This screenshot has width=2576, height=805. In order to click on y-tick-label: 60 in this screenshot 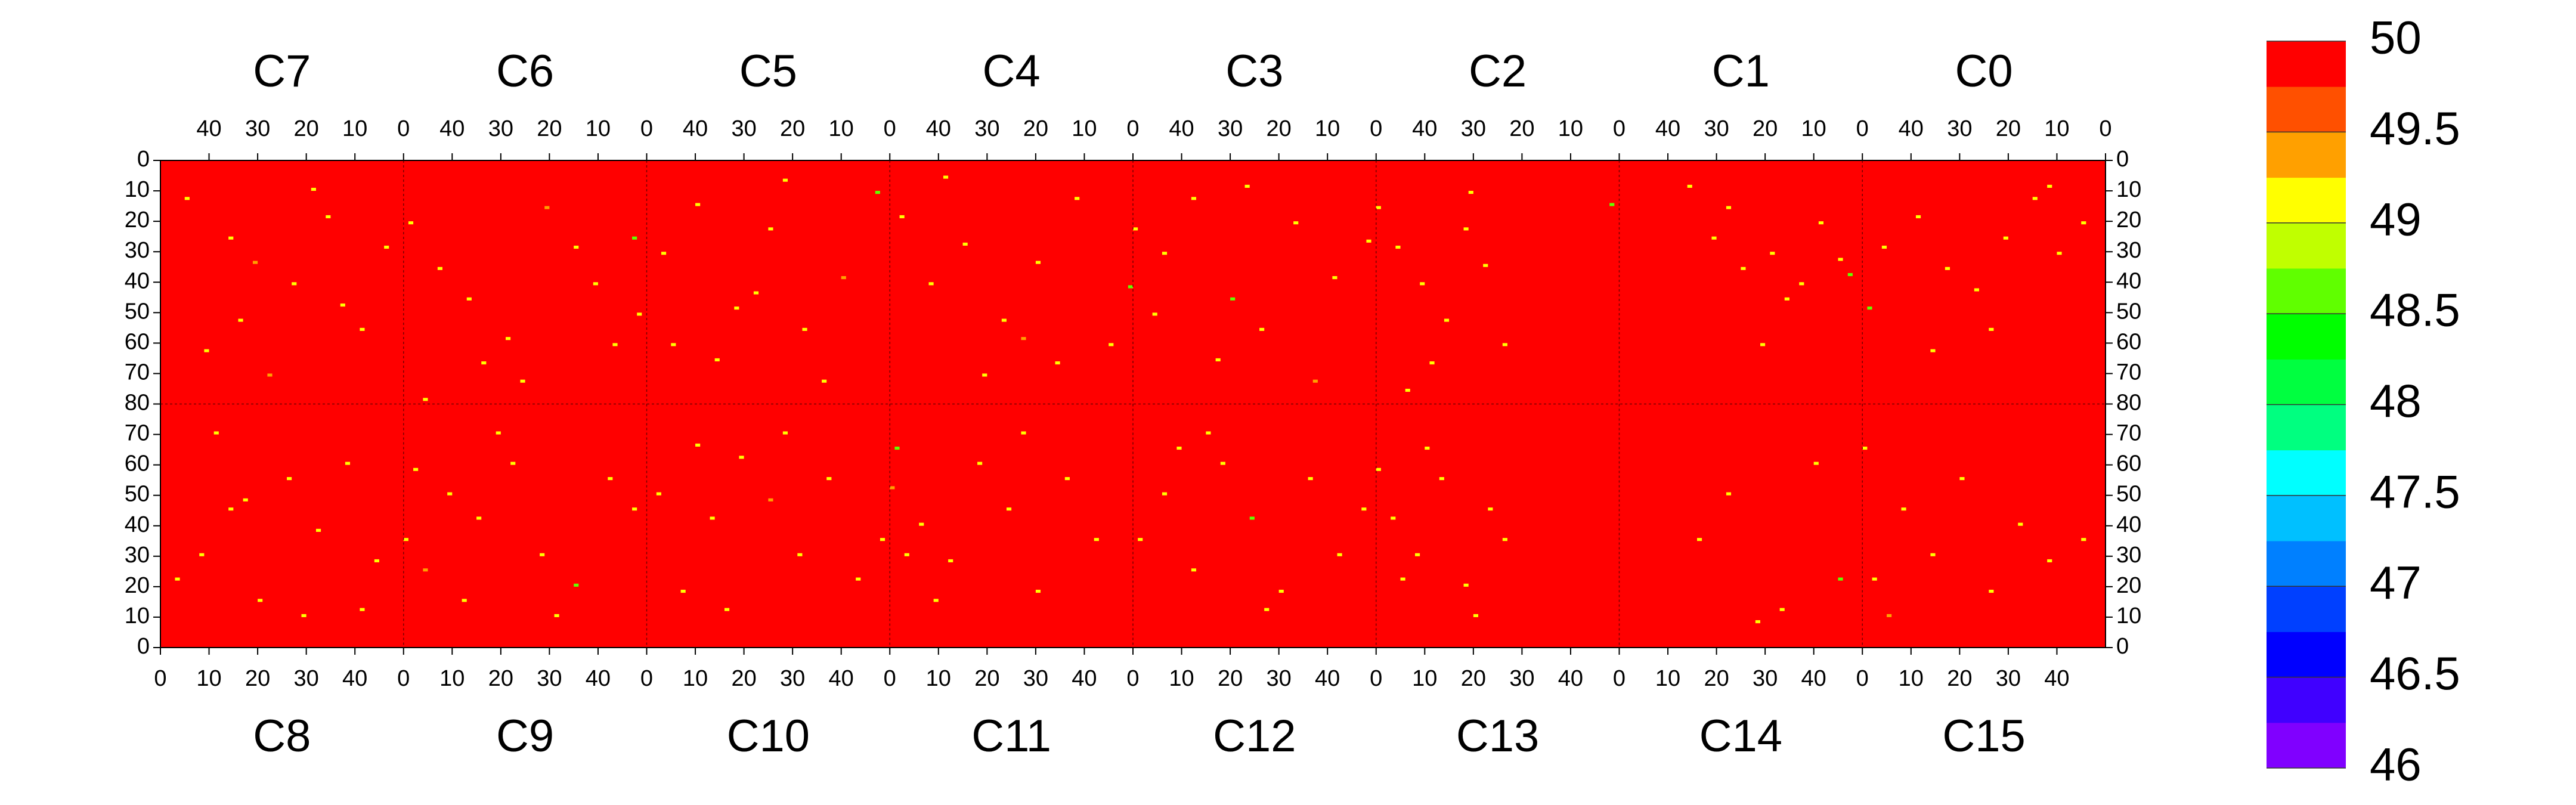, I will do `click(137, 342)`.